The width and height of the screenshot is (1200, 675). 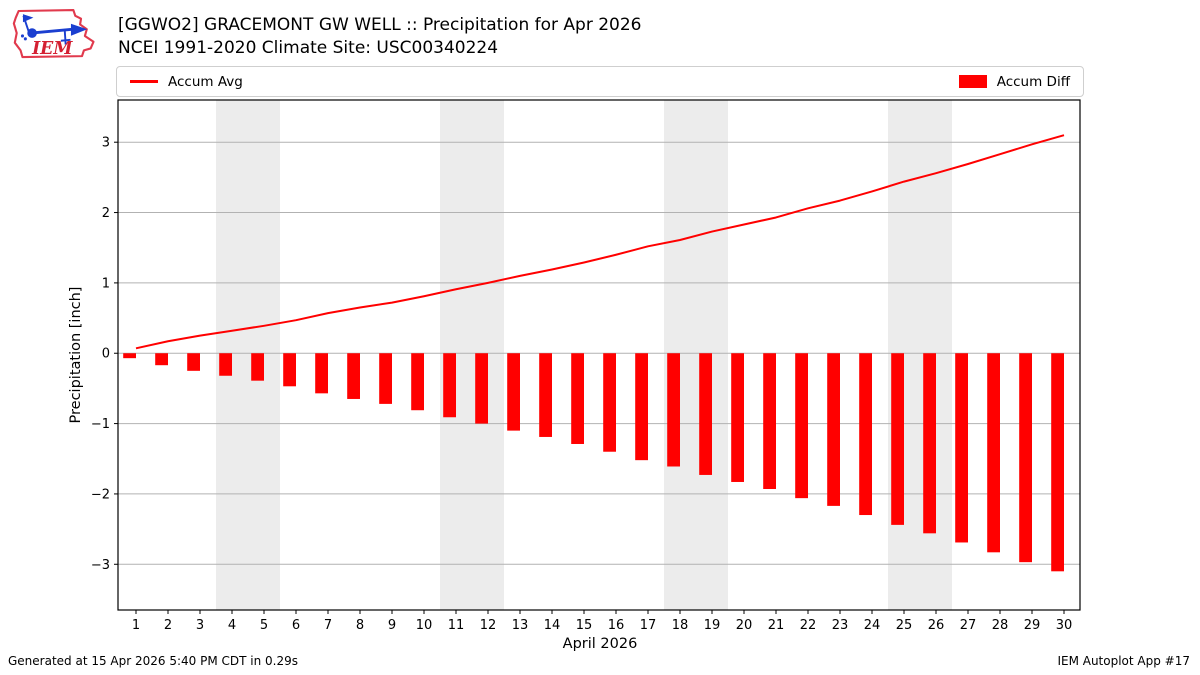 I want to click on x-tick-label: 21, so click(x=776, y=625).